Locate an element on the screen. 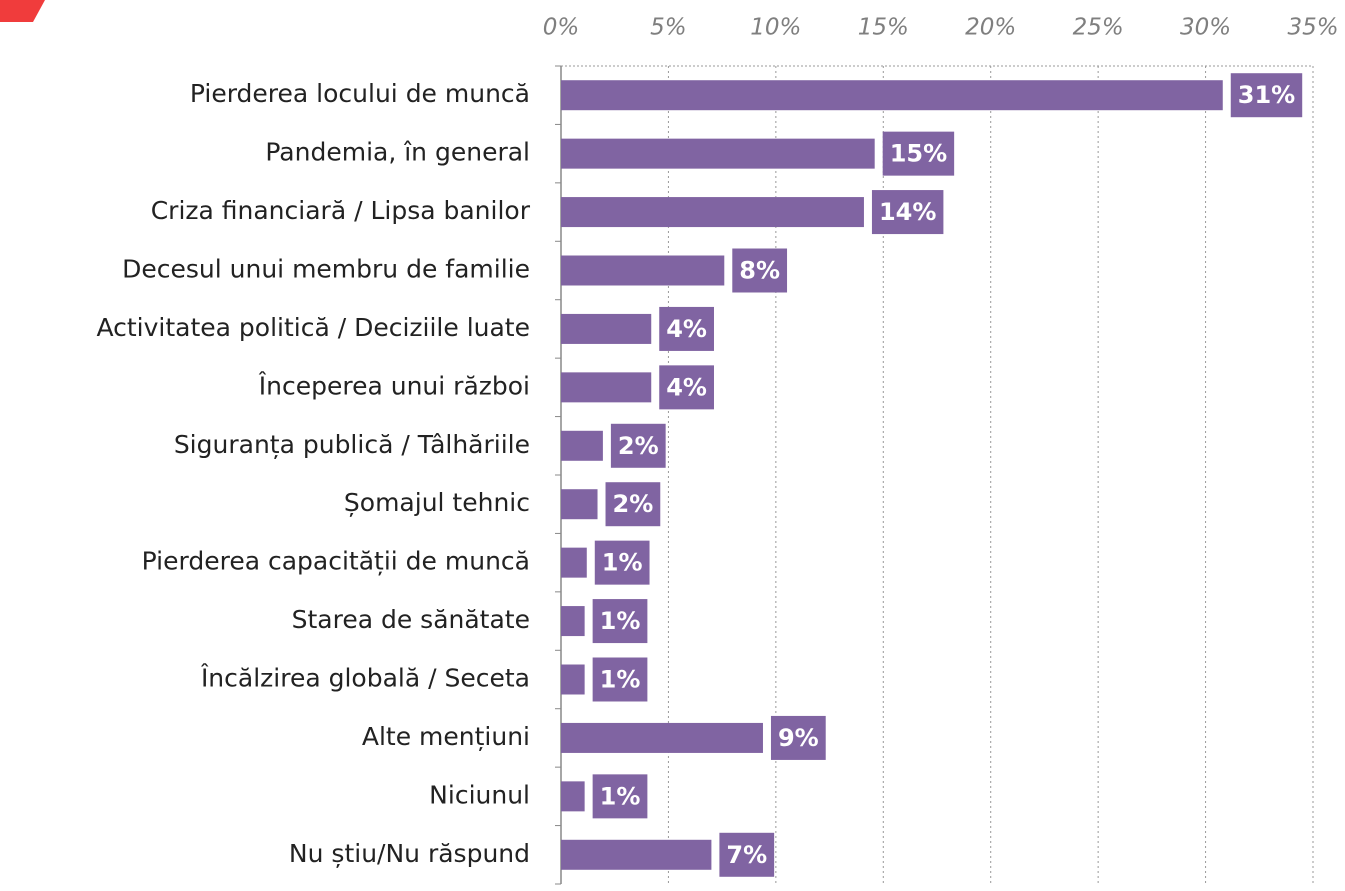 This screenshot has width=1345, height=891. x-tick-label: 35% is located at coordinates (1312, 28).